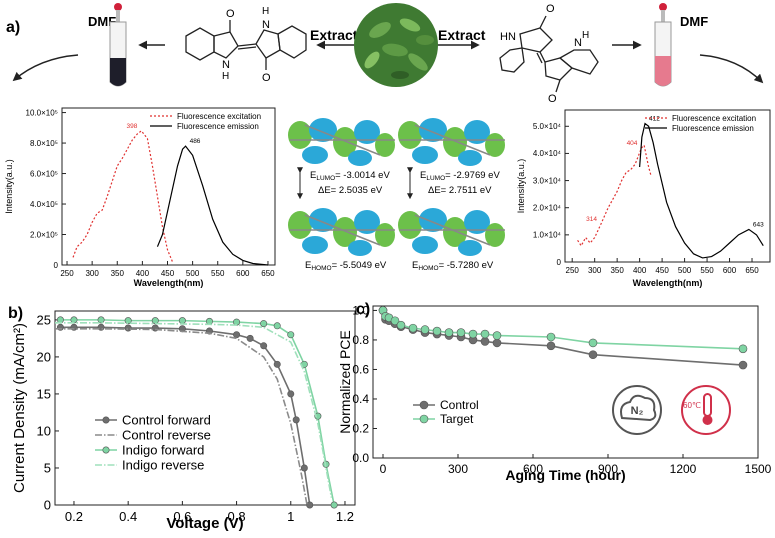 The width and height of the screenshot is (775, 538). I want to click on y-axis-label: Current Density (mA/cm²), so click(19, 408).